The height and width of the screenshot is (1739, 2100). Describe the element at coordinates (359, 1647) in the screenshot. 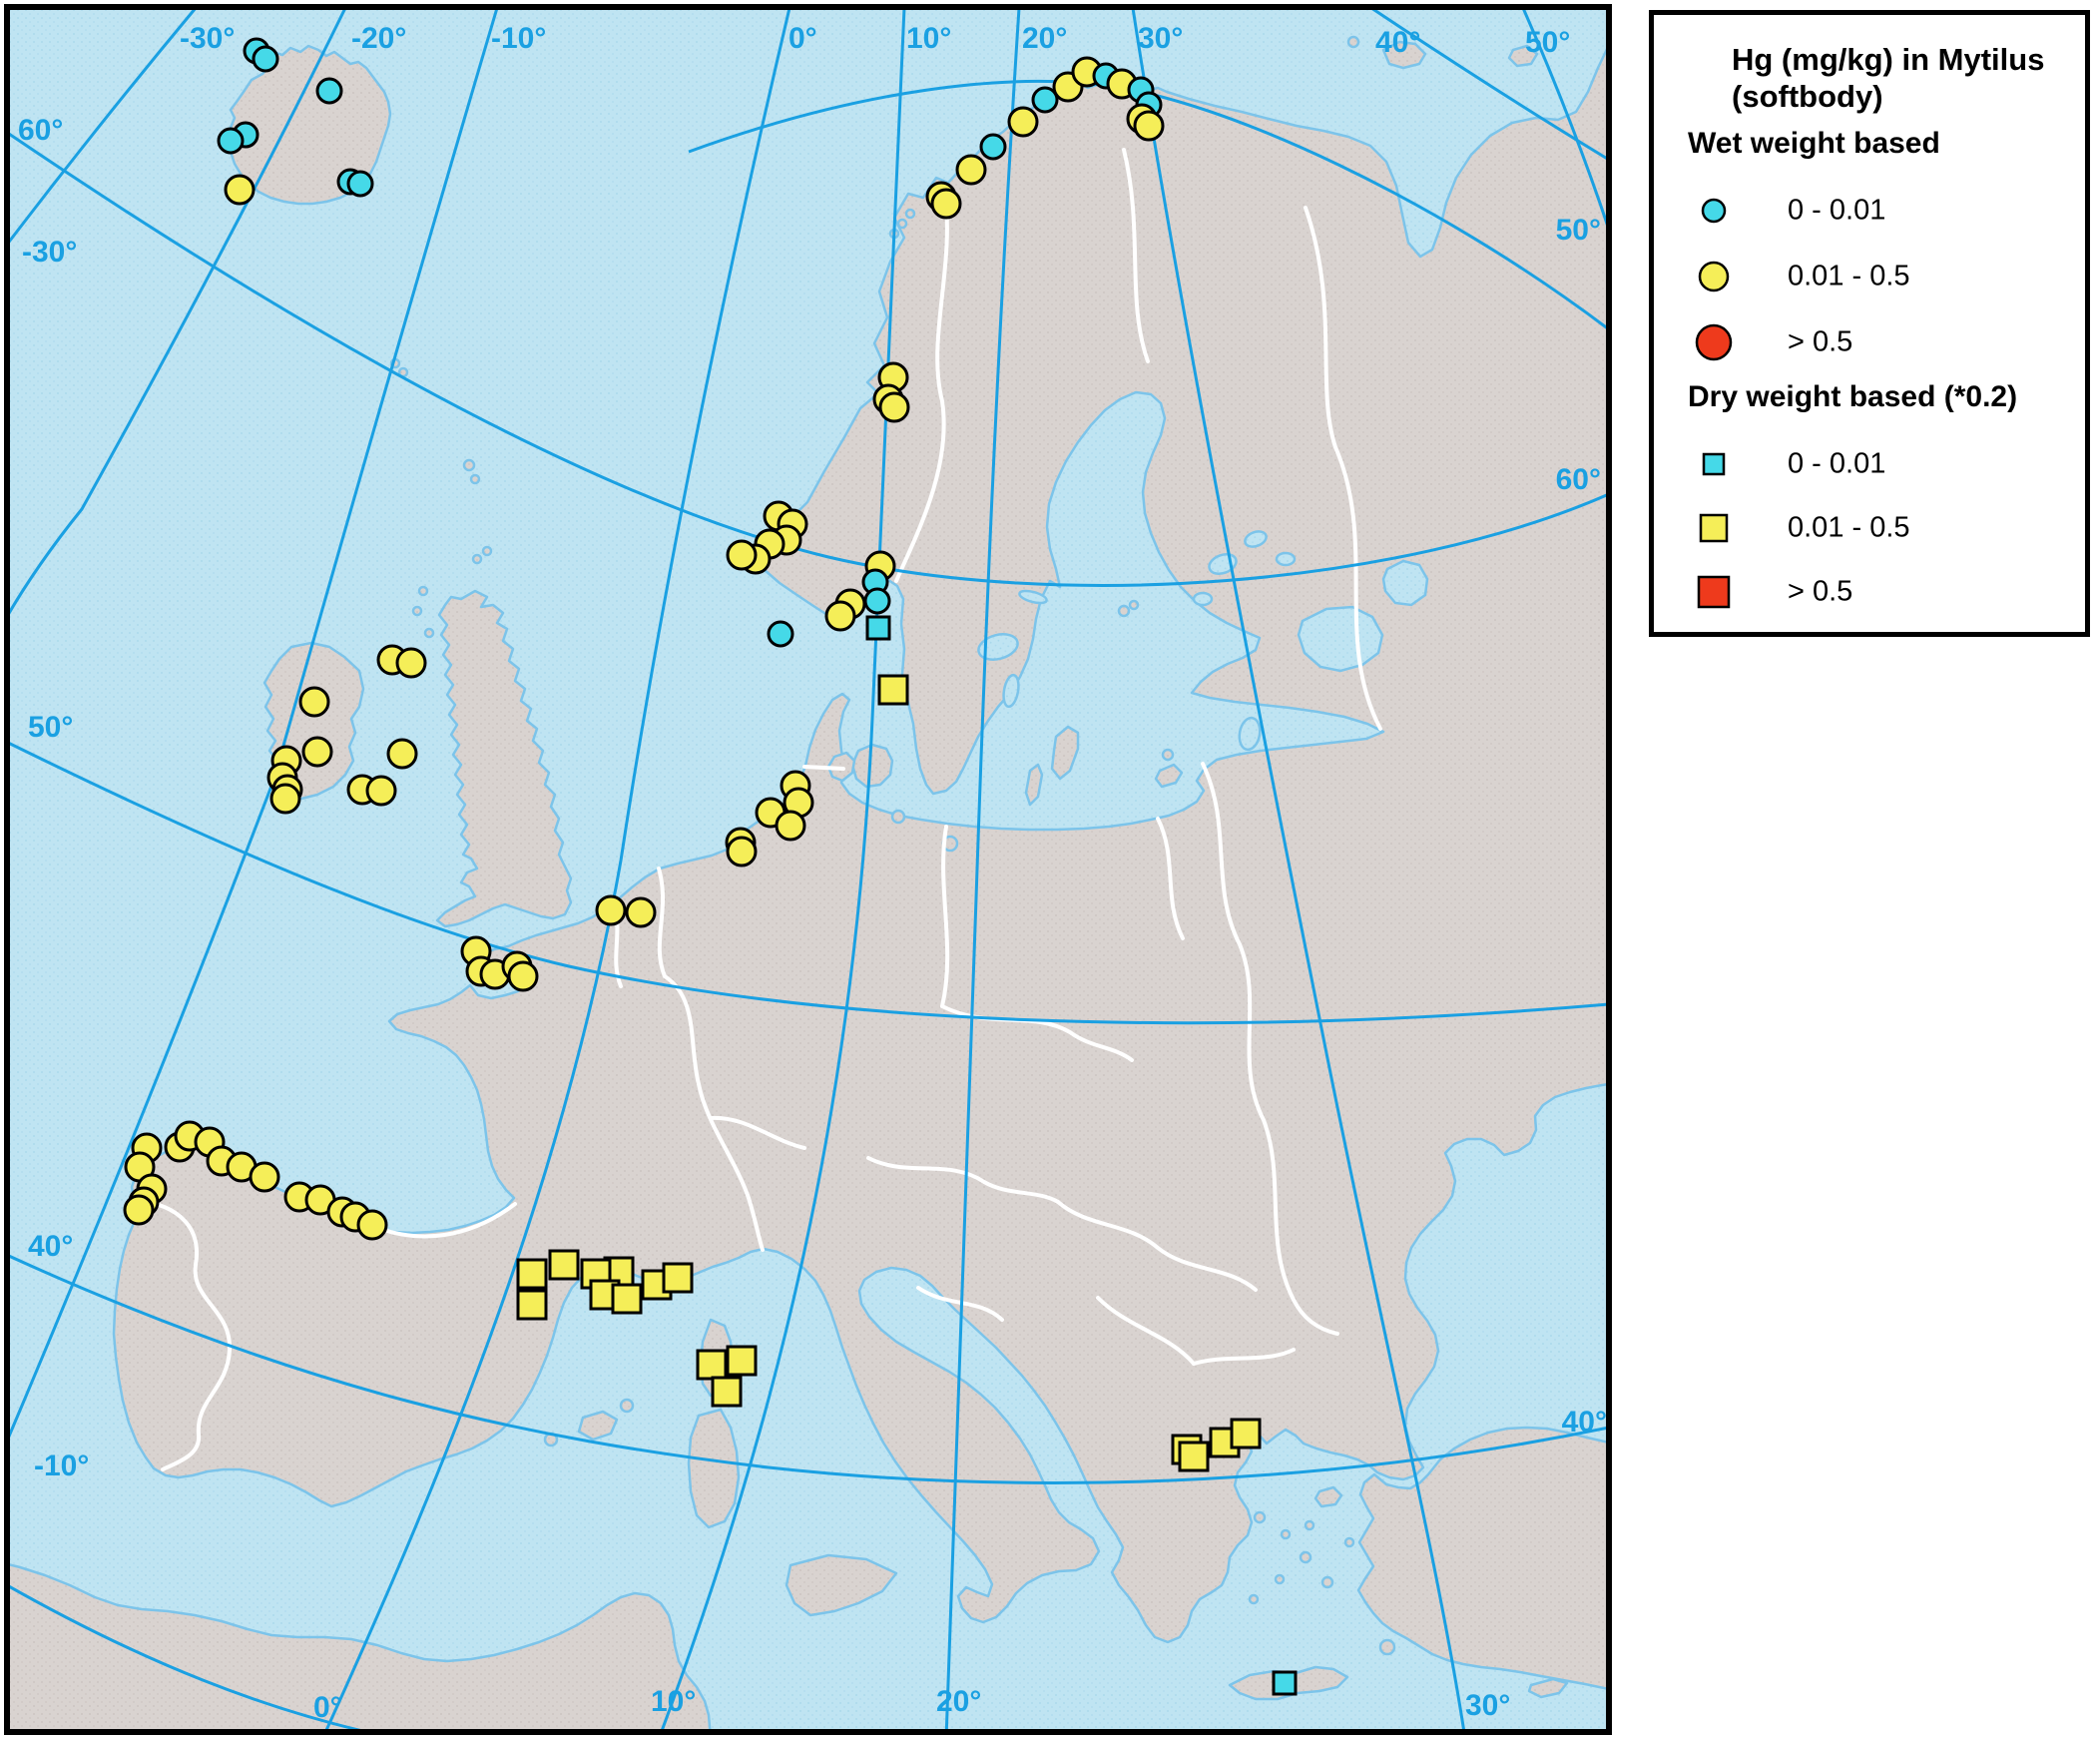

I see `land-north-africa` at that location.